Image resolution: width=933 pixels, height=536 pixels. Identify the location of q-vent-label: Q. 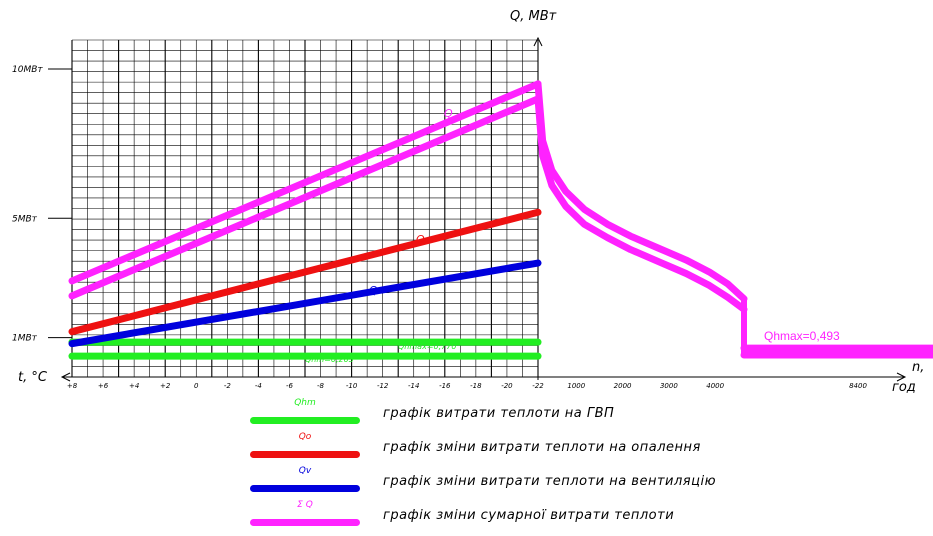
(373, 290).